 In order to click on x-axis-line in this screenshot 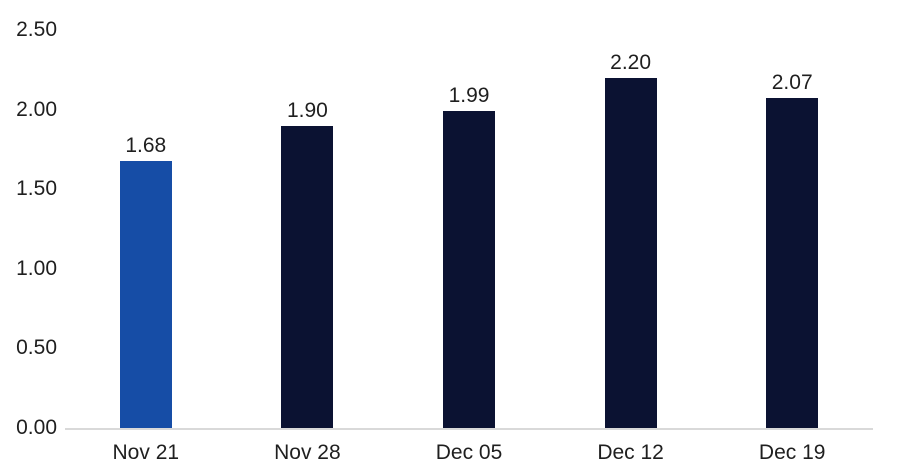, I will do `click(469, 429)`.